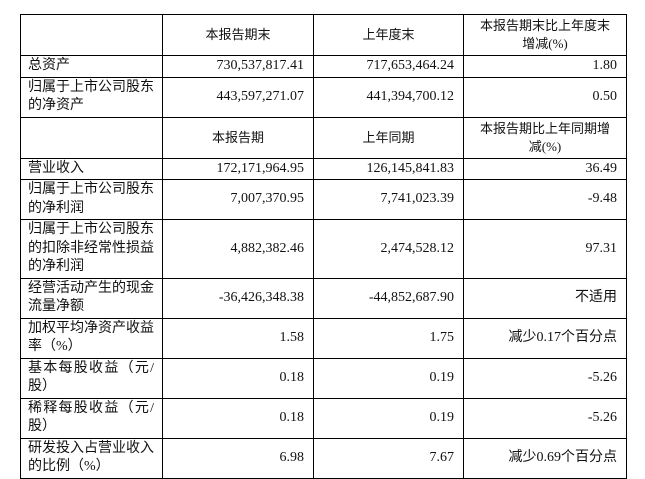 The image size is (645, 479). I want to click on row-label-cell: 归属于上市公司股东的扣除非经常性损益的净利润, so click(91, 249).